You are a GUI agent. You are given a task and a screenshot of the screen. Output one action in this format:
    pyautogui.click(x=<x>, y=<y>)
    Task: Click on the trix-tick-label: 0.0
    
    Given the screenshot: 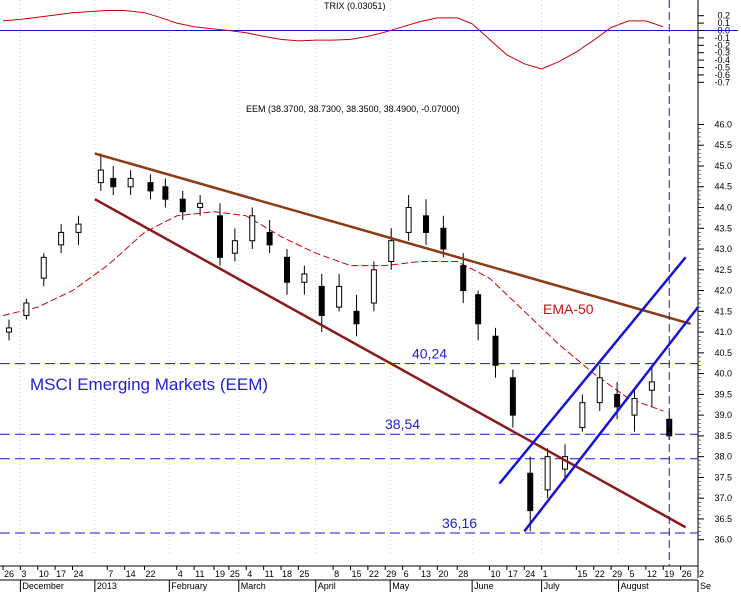 What is the action you would take?
    pyautogui.click(x=723, y=31)
    